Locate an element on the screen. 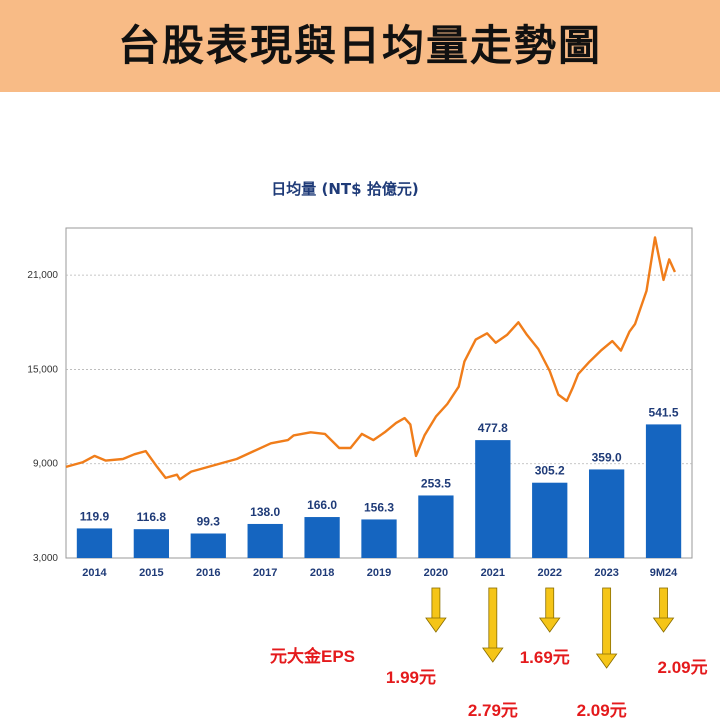 Image resolution: width=720 pixels, height=720 pixels. y-tick-label: 21,000 is located at coordinates (42, 275).